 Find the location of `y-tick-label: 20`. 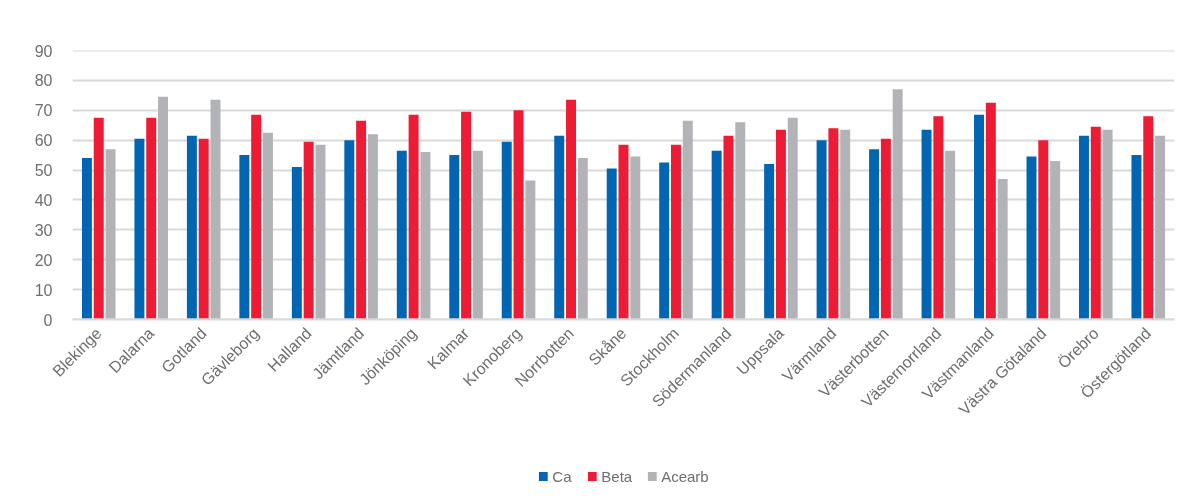

y-tick-label: 20 is located at coordinates (43, 260).